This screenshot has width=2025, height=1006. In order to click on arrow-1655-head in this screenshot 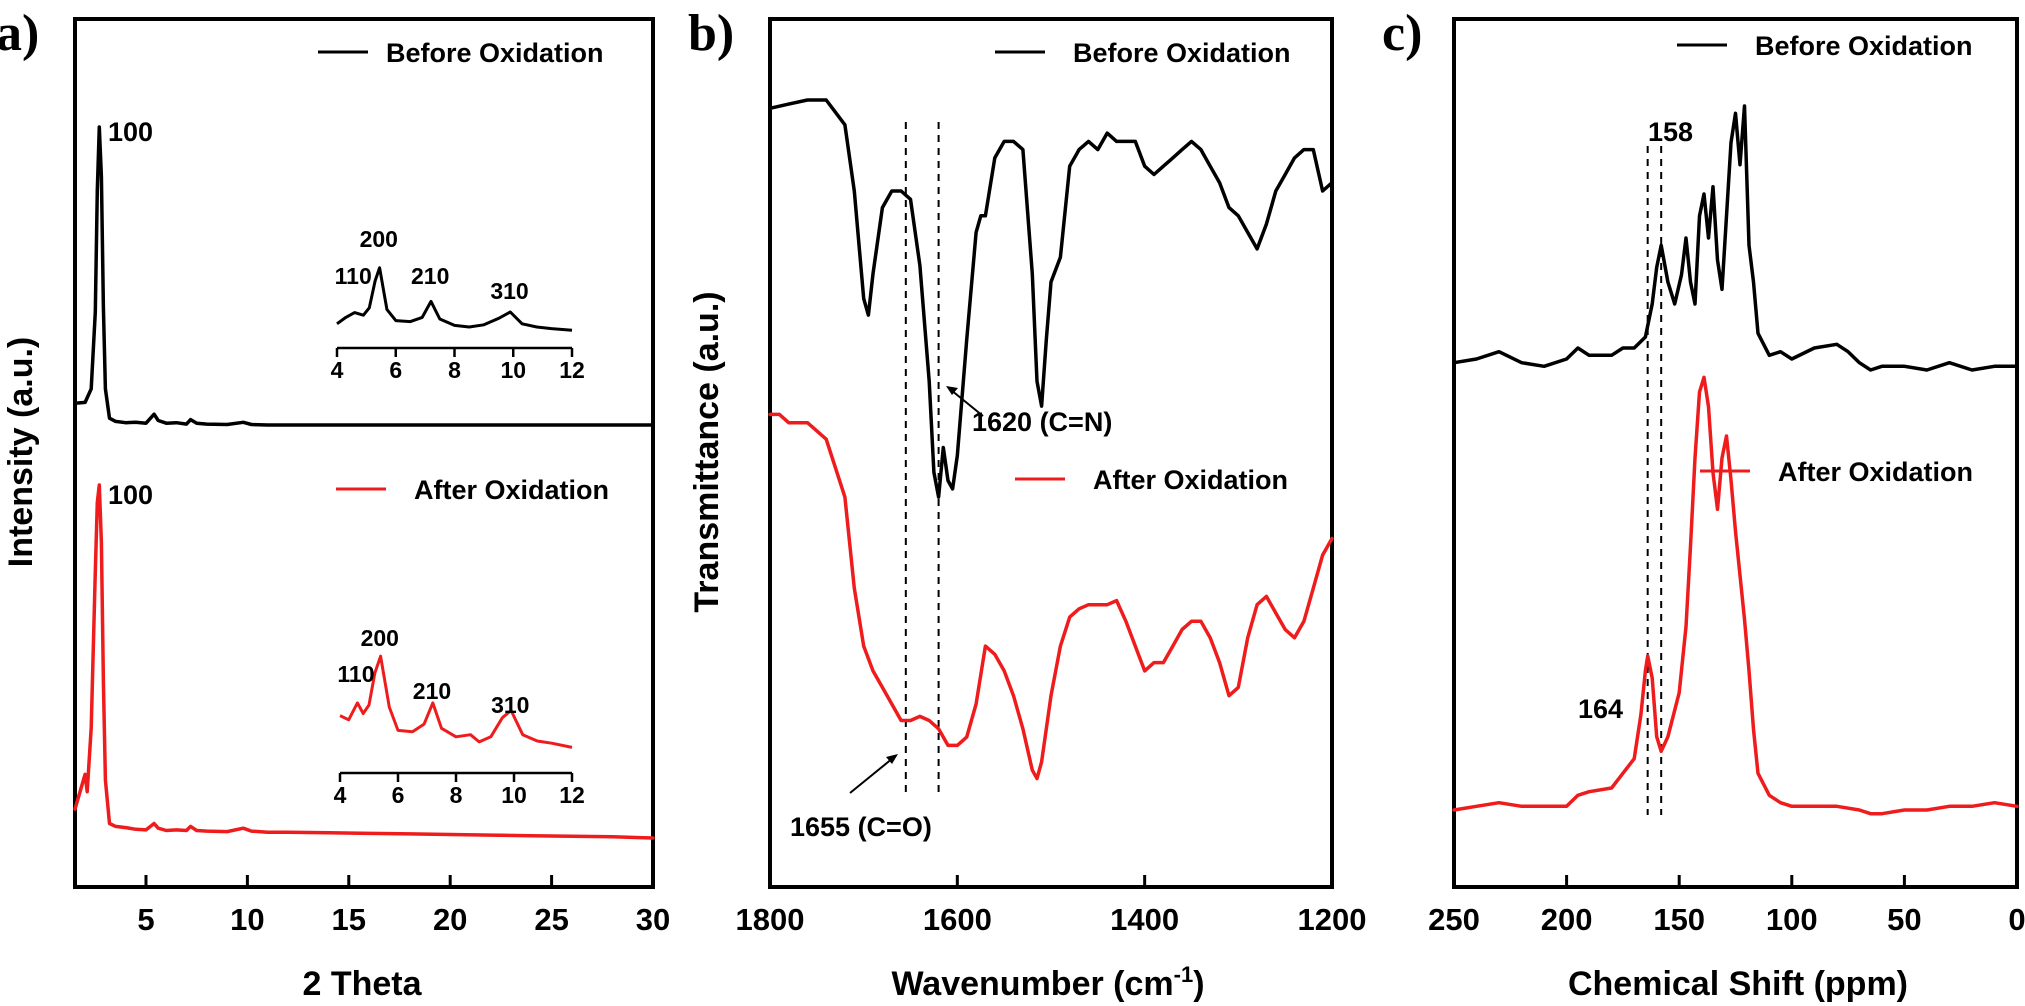, I will do `click(892, 759)`.